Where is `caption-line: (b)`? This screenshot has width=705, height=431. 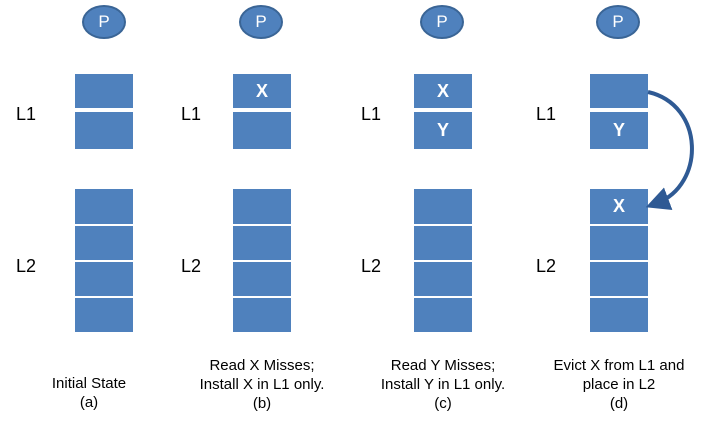 caption-line: (b) is located at coordinates (262, 403).